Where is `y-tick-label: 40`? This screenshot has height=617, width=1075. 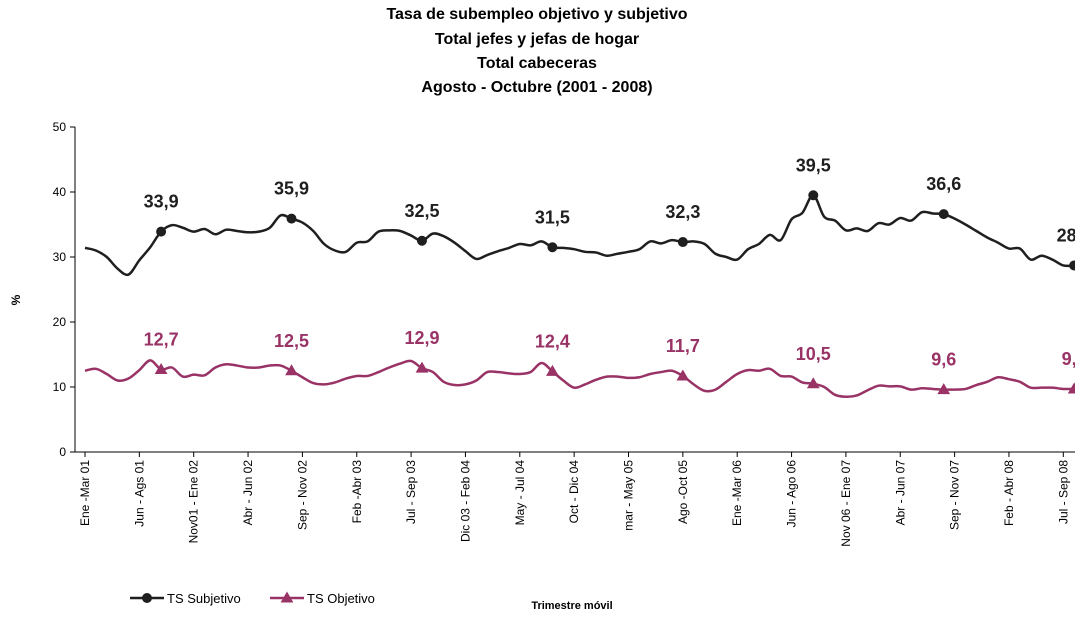 y-tick-label: 40 is located at coordinates (60, 192).